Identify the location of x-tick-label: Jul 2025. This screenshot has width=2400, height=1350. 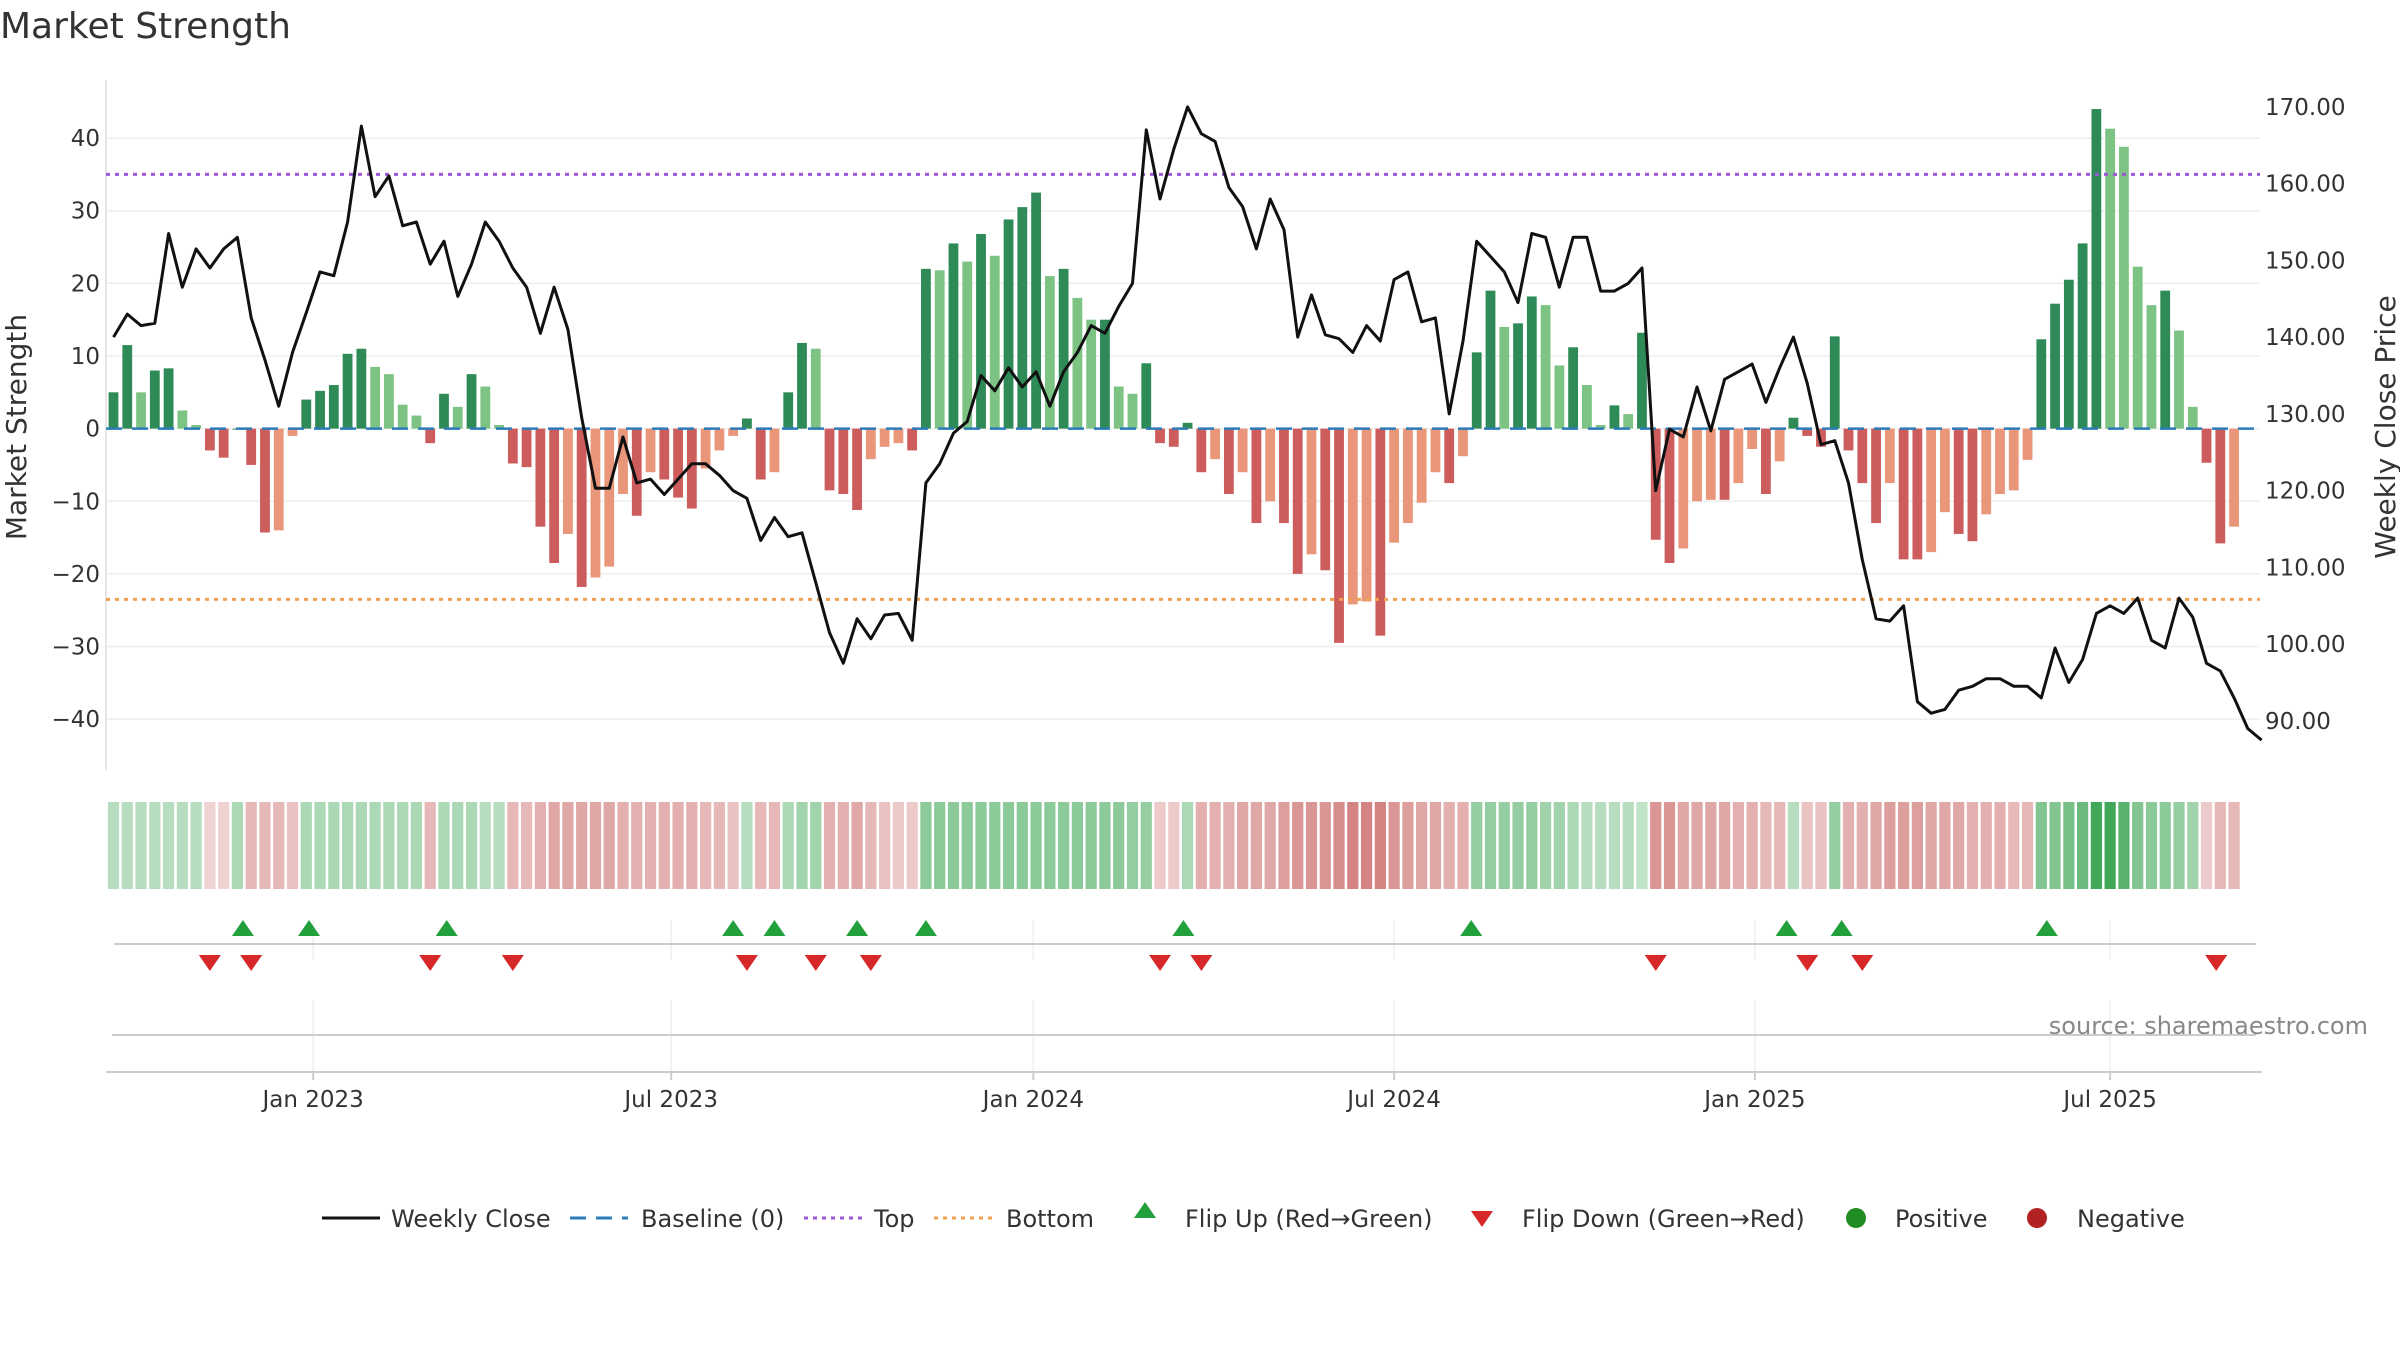
(2109, 1100).